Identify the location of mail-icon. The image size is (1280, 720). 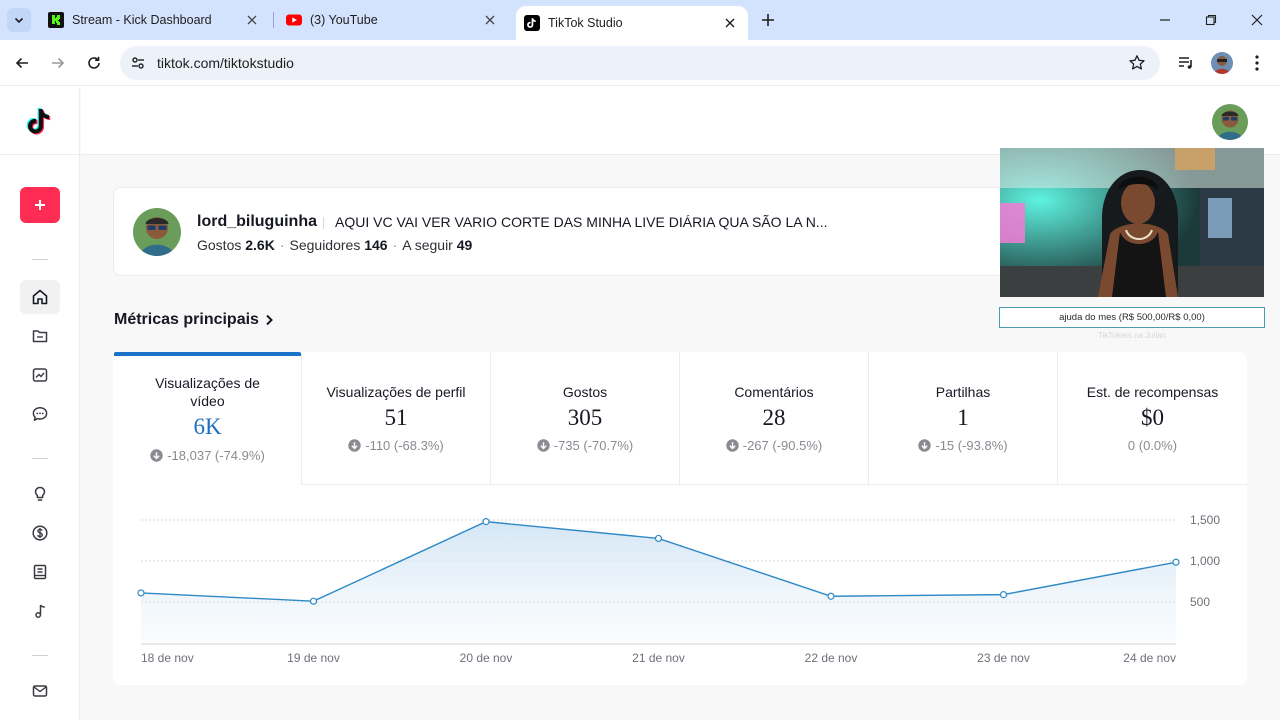
(40, 691).